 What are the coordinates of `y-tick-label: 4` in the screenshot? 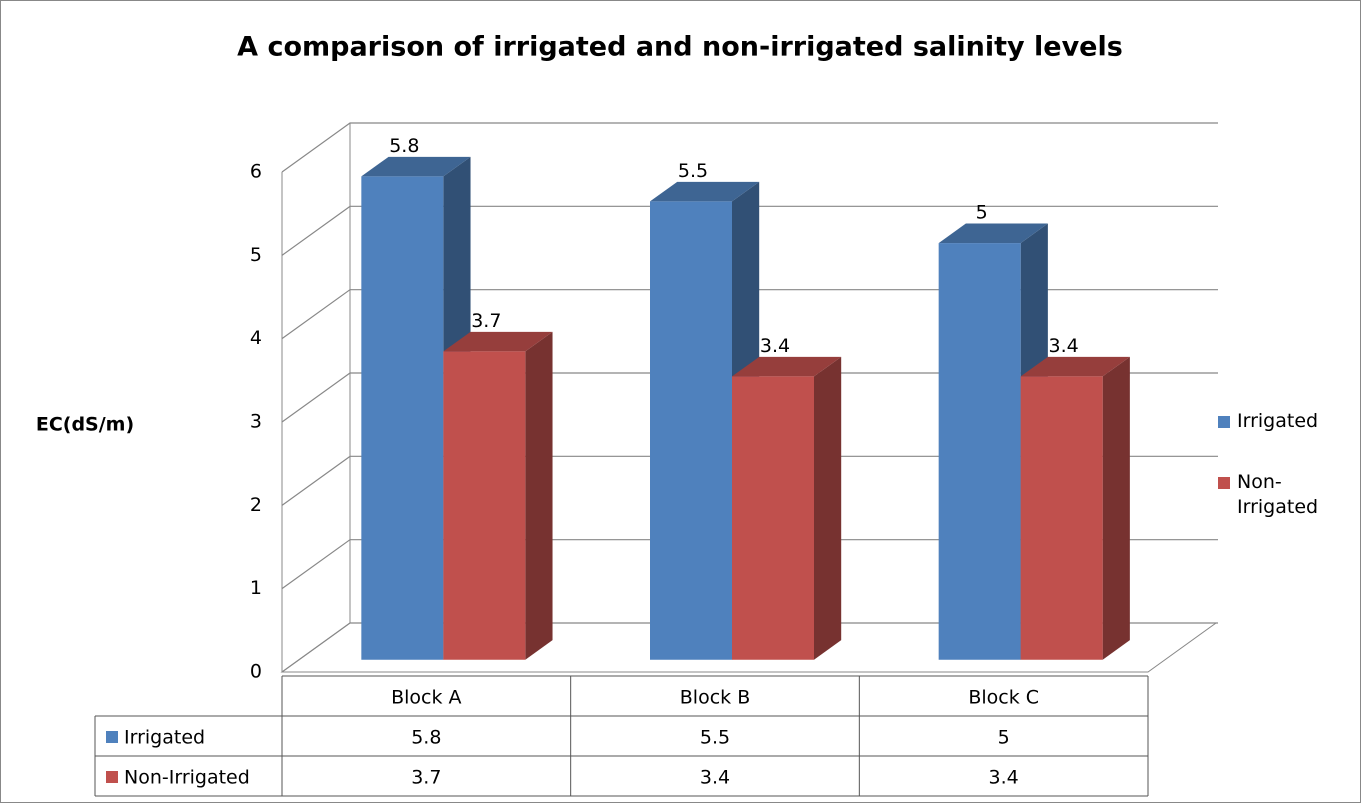 It's located at (256, 338).